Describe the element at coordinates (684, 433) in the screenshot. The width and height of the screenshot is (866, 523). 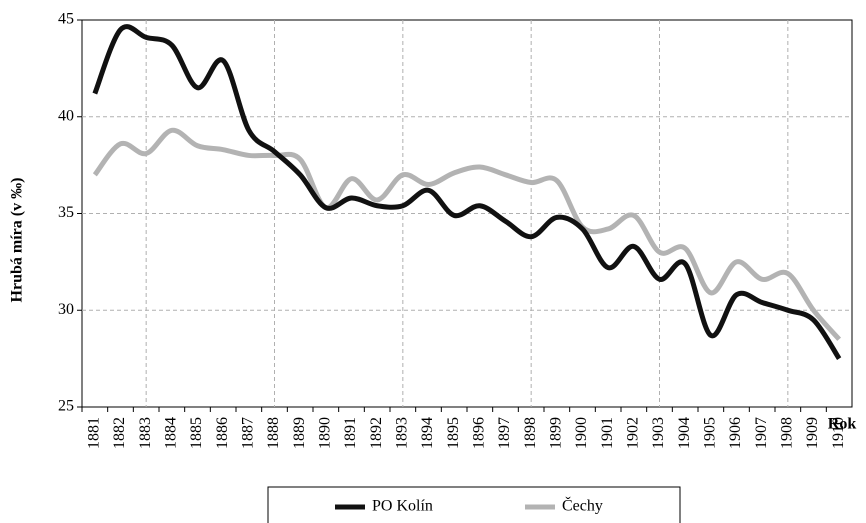
I see `x-tick-label: 1904` at that location.